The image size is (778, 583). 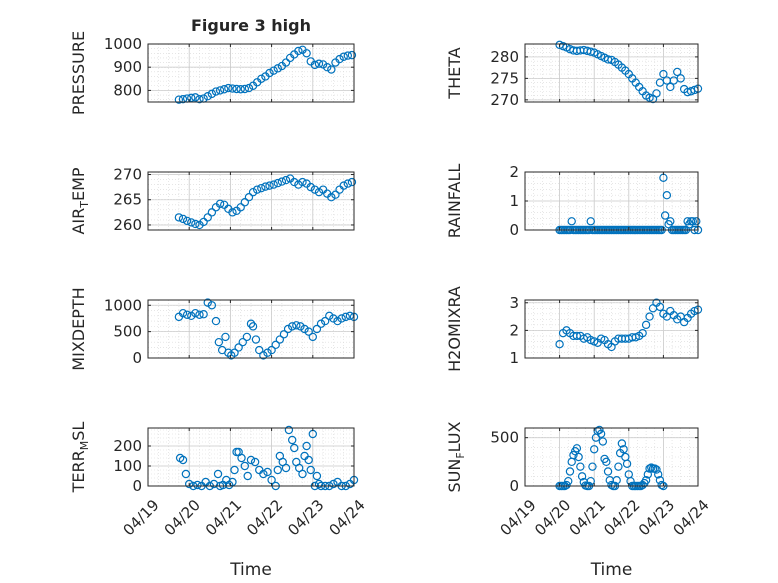 I want to click on subplot-theta: 270 275 280 THETA, so click(x=574, y=74).